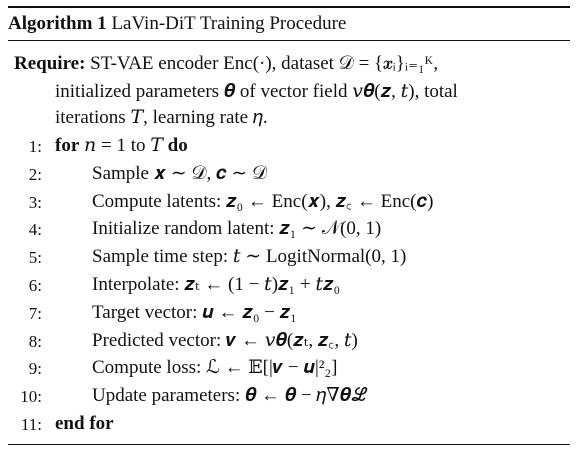 Image resolution: width=580 pixels, height=460 pixels. I want to click on algorithm-label: Algorithm 1, so click(57, 23).